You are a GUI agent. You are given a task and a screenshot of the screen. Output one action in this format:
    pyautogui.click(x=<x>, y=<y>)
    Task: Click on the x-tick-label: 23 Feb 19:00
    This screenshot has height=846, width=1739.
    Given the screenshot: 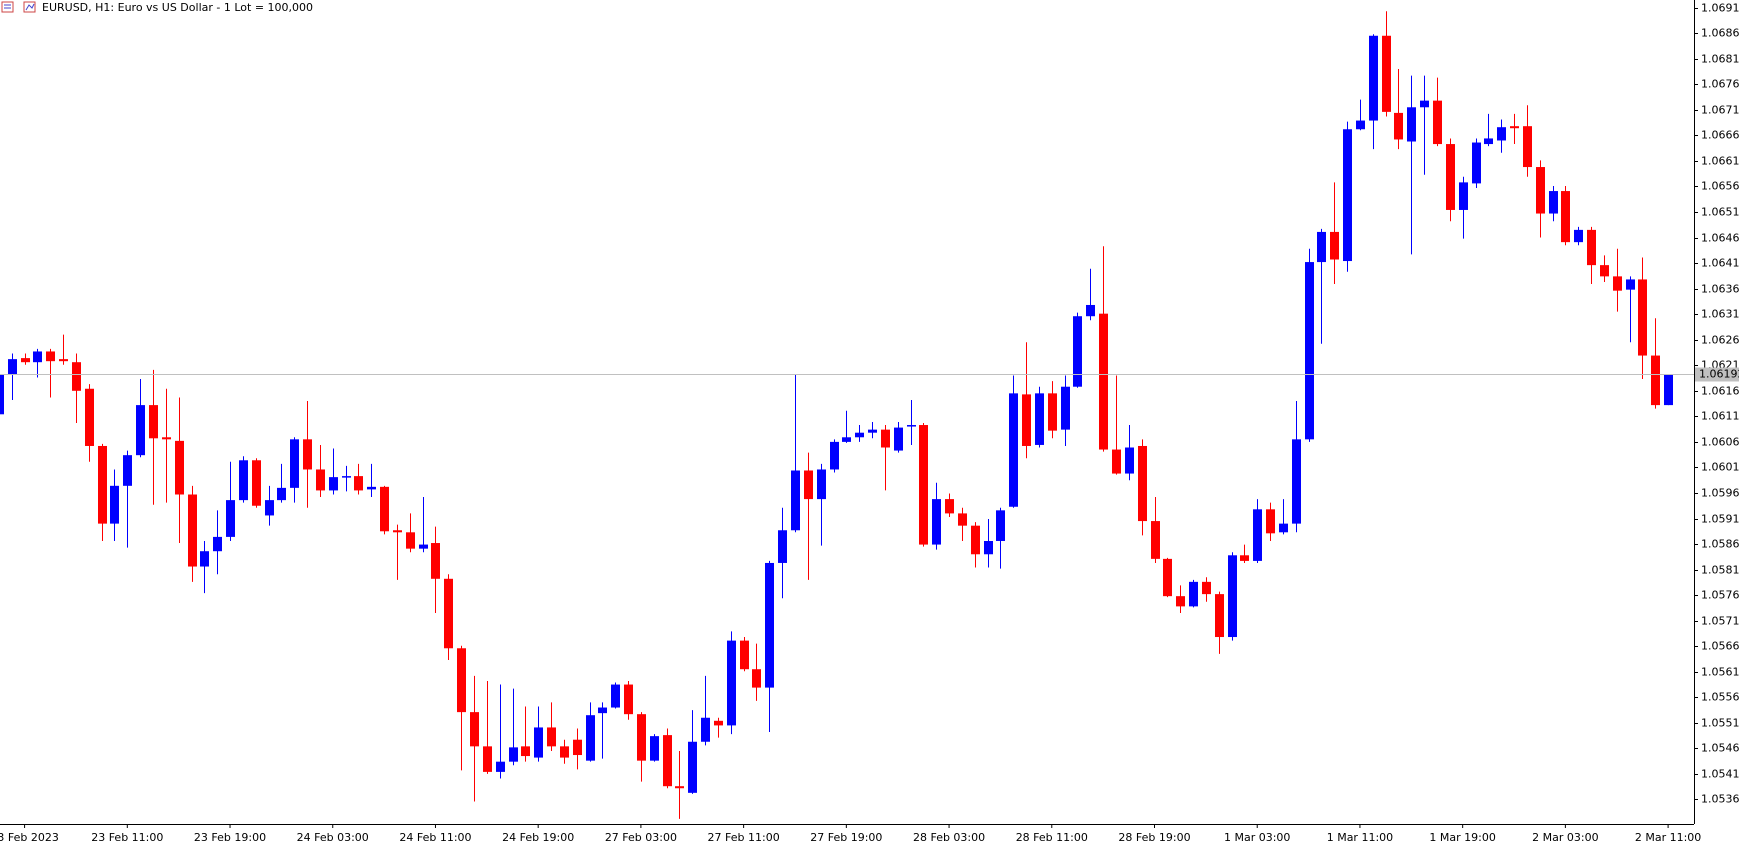 What is the action you would take?
    pyautogui.click(x=230, y=837)
    